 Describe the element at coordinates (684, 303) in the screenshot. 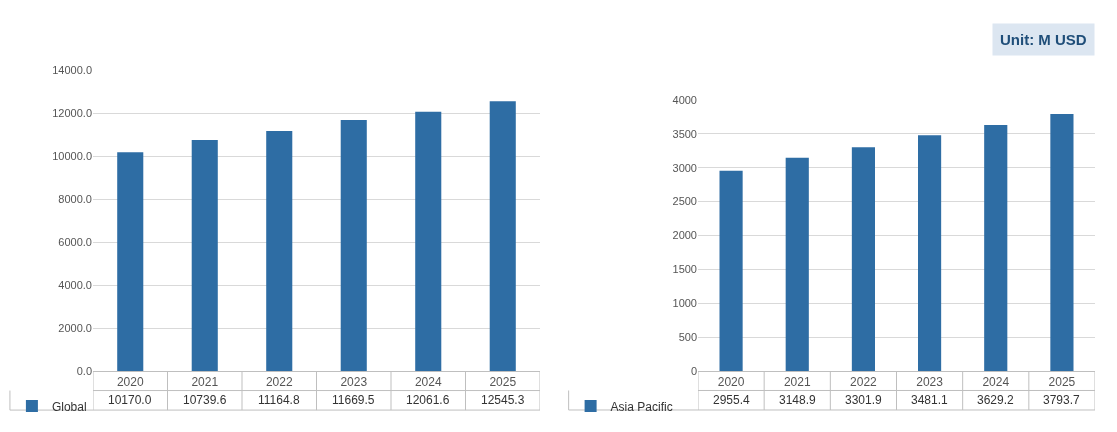

I see `y-tick-label: 1000` at that location.